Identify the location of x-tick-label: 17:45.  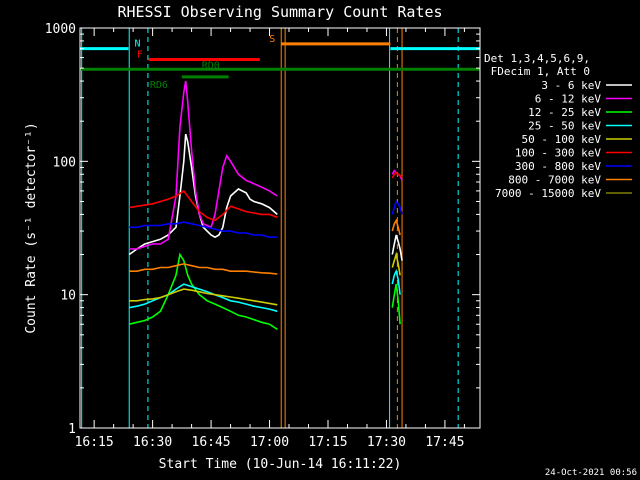
(444, 442).